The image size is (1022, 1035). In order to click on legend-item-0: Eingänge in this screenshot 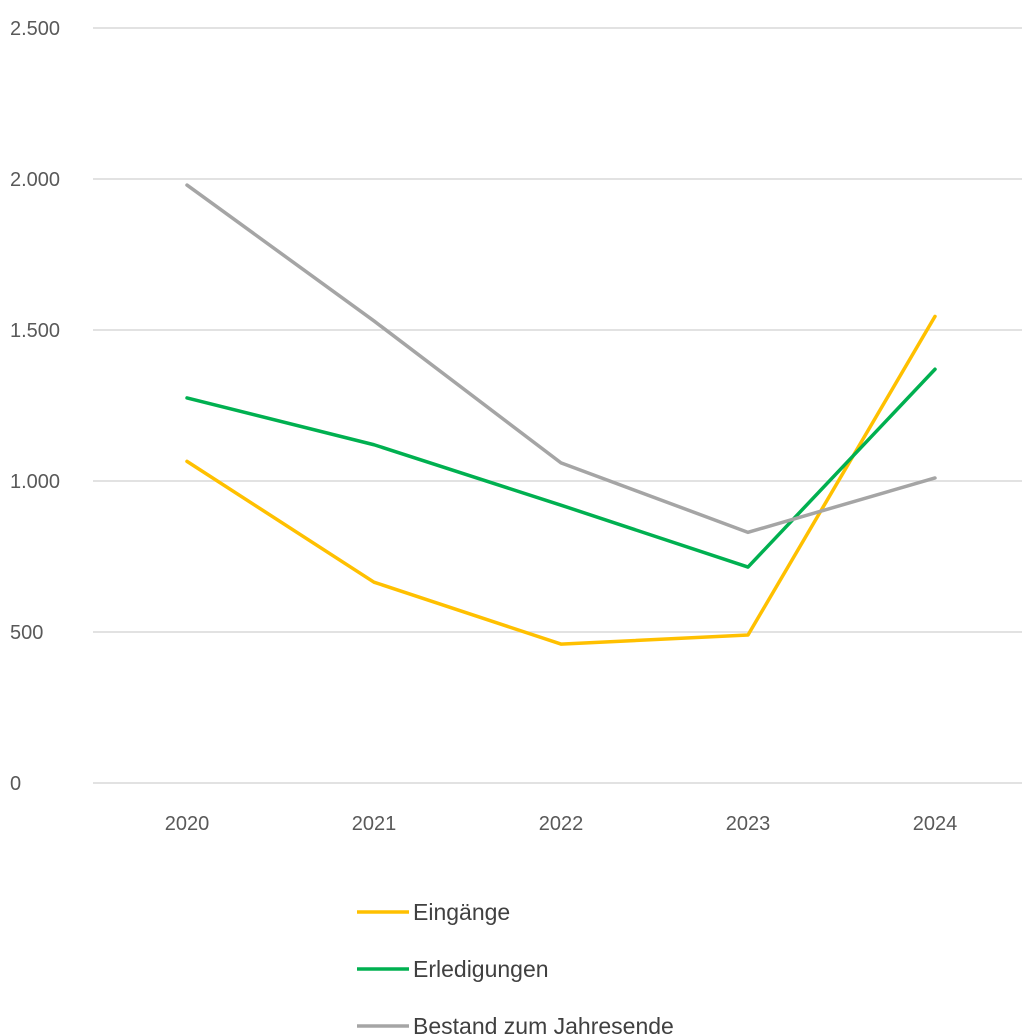, I will do `click(433, 912)`.